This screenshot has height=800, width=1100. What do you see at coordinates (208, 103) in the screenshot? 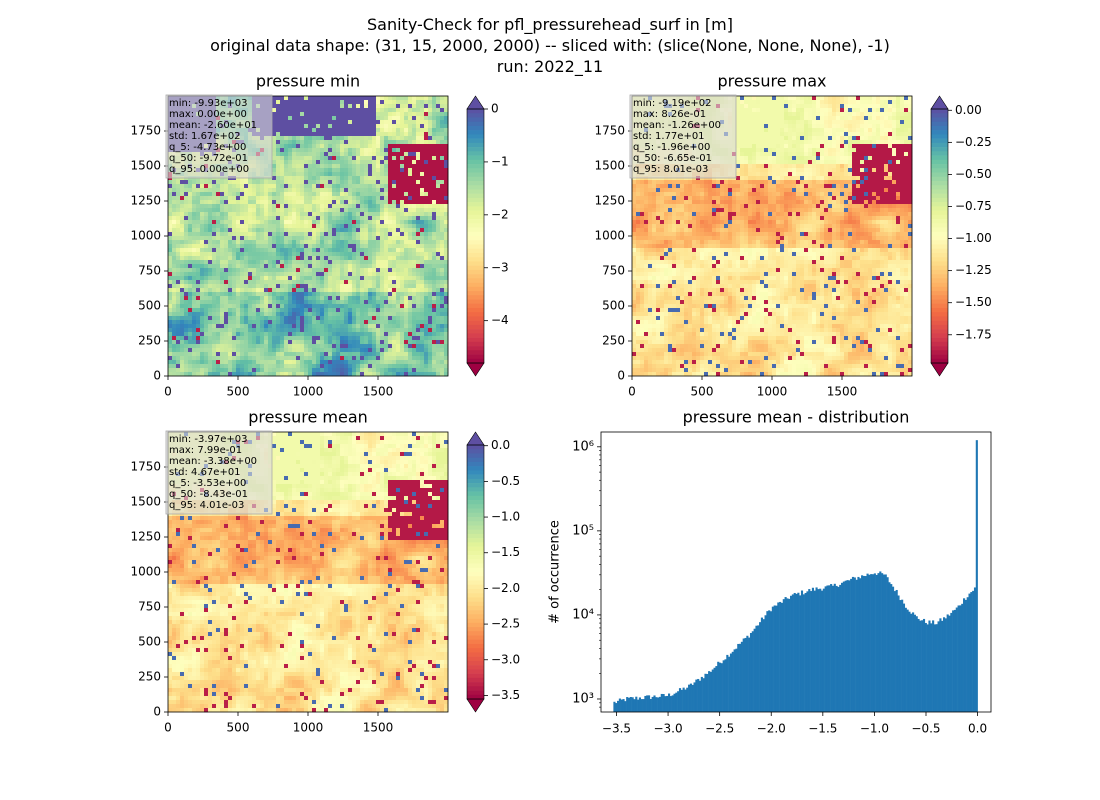
I see `stats-line: min: -9.93e+03` at bounding box center [208, 103].